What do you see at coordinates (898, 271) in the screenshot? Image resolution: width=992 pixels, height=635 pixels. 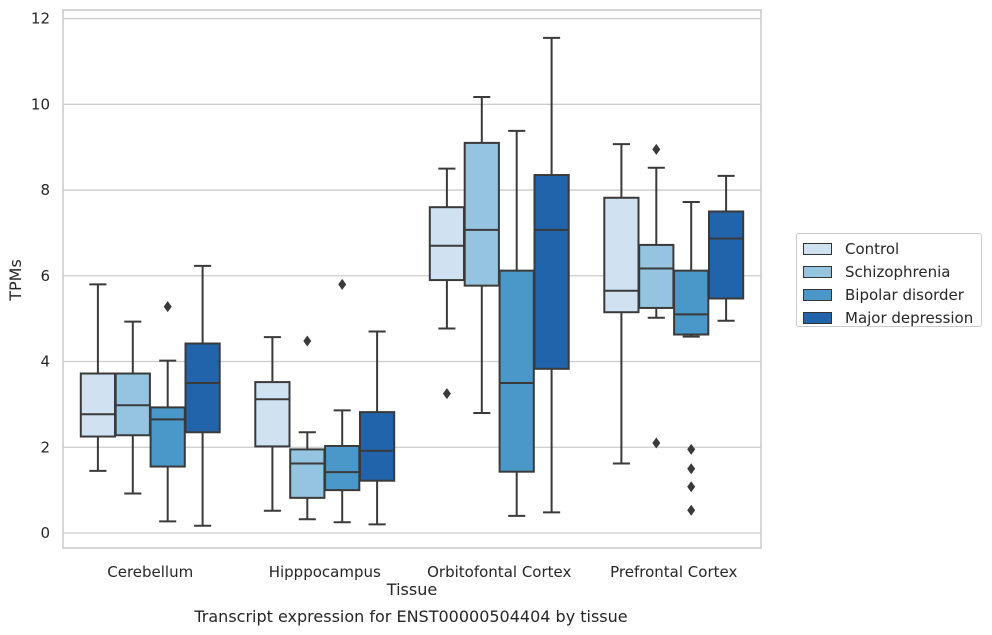 I see `legend-label: Schizophrenia` at bounding box center [898, 271].